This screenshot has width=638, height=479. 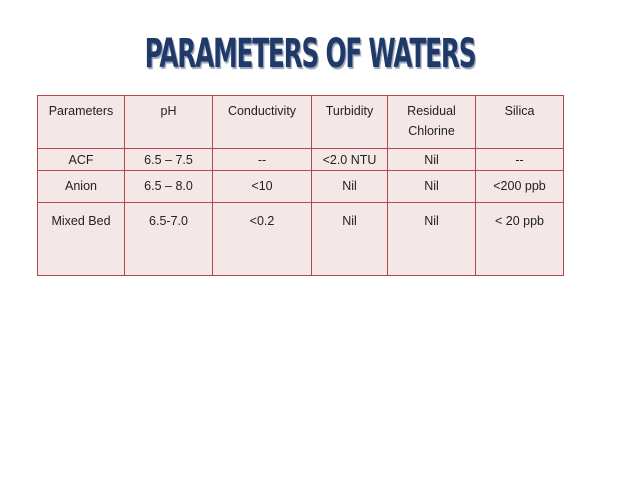 What do you see at coordinates (262, 239) in the screenshot?
I see `table-cell: <0.2` at bounding box center [262, 239].